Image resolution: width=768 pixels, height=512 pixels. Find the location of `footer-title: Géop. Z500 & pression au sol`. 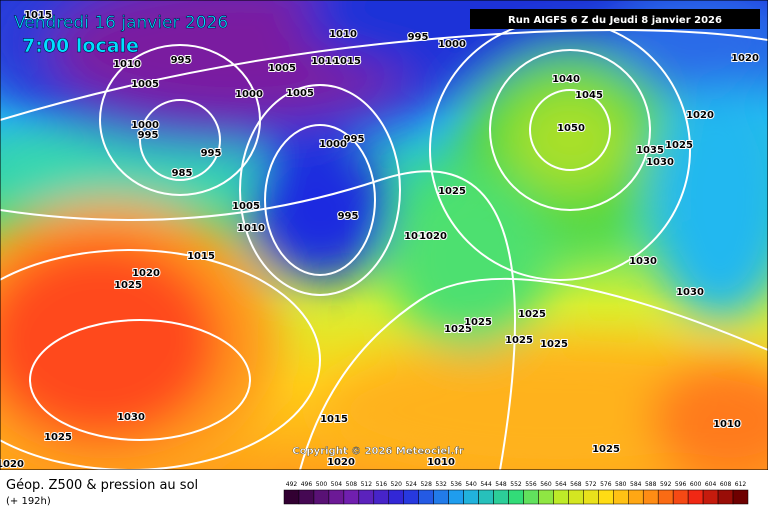

footer-title: Géop. Z500 & pression au sol is located at coordinates (102, 485).